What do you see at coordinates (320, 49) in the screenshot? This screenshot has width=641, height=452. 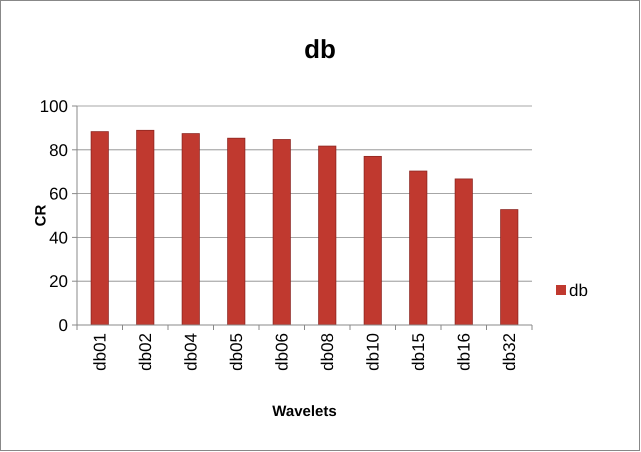 I see `chart-title: db` at bounding box center [320, 49].